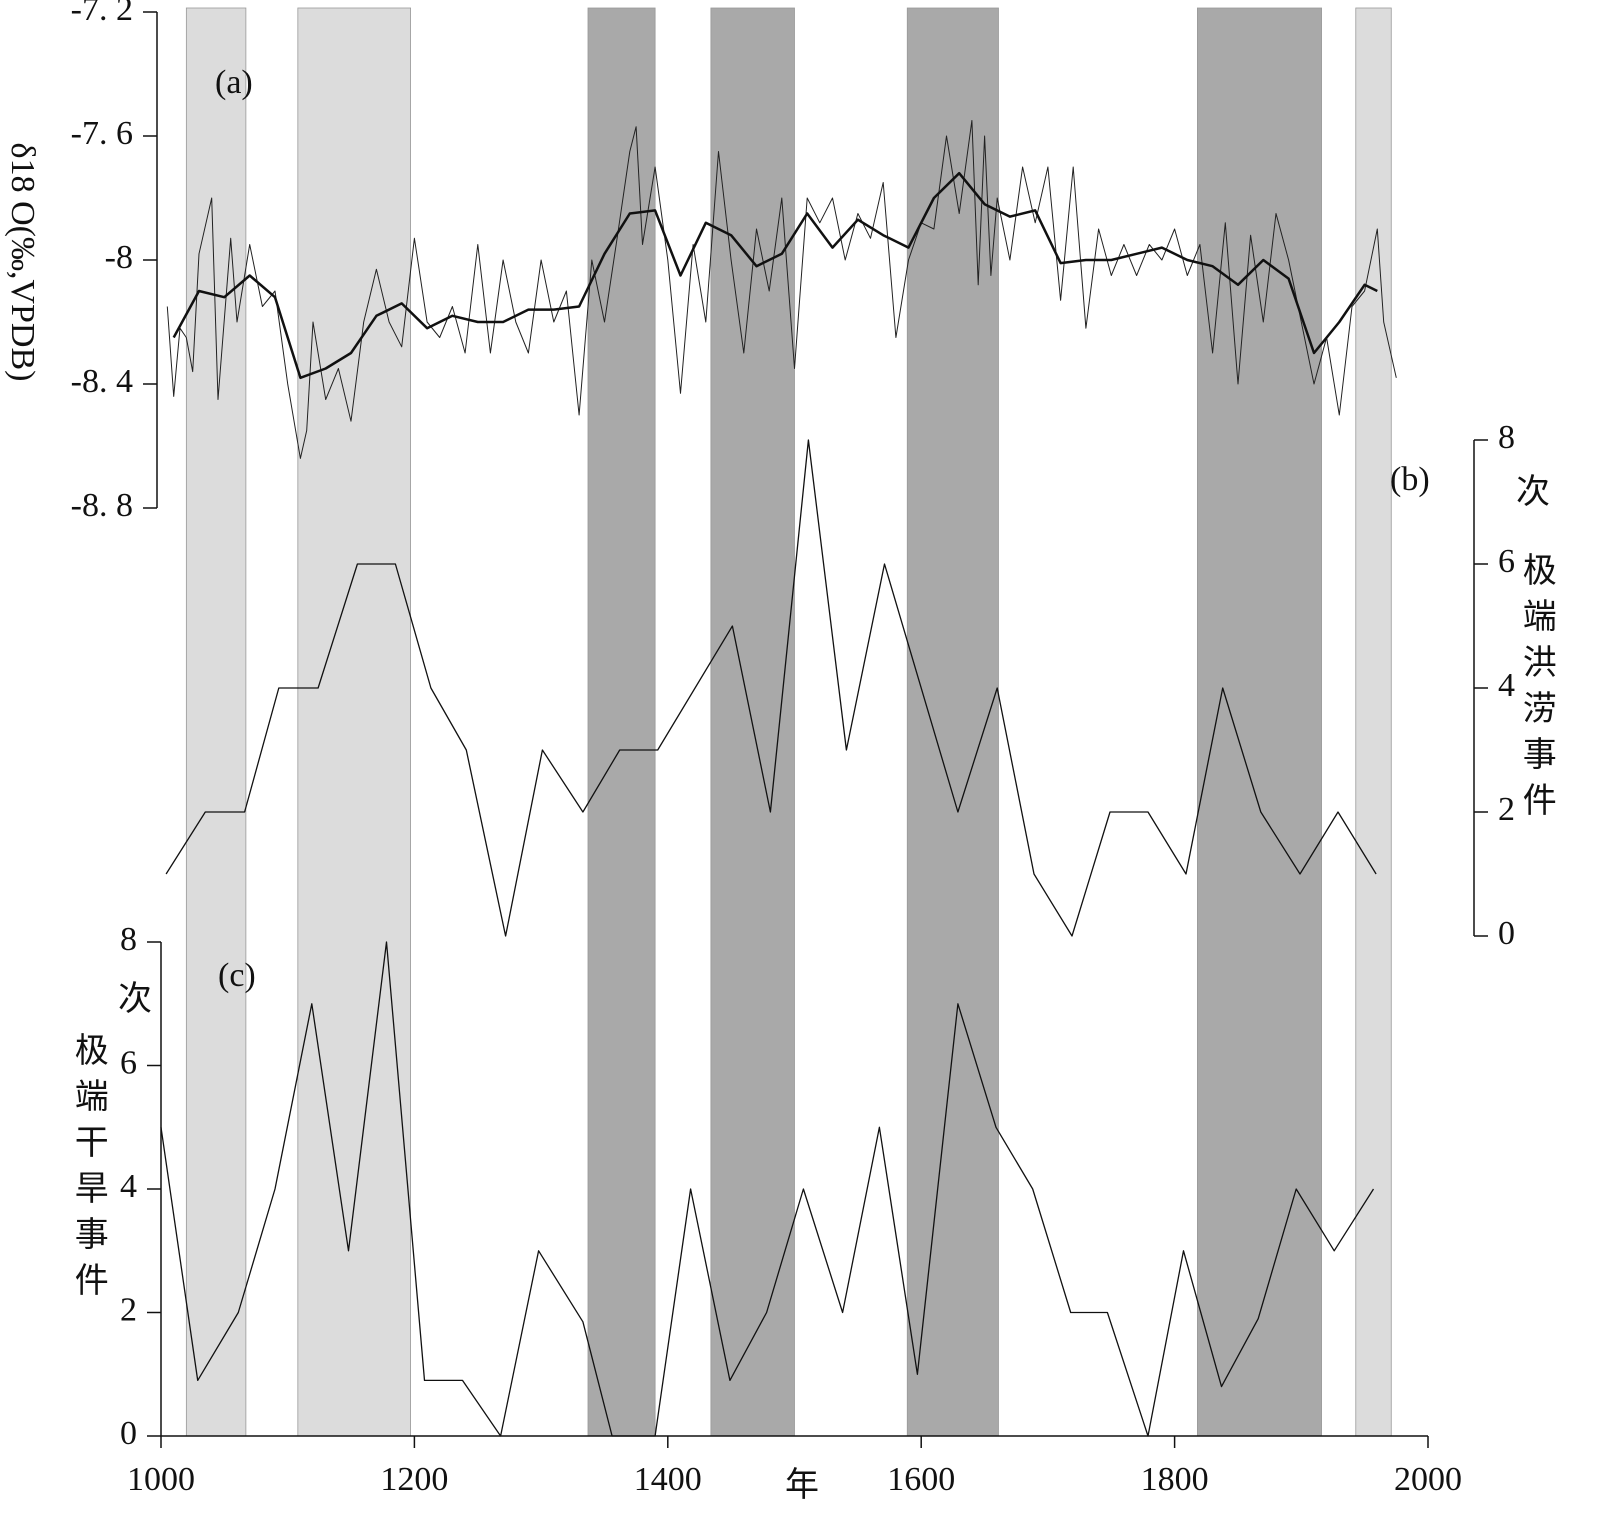  Describe the element at coordinates (668, 1479) in the screenshot. I see `x-tick-label: 1400` at that location.